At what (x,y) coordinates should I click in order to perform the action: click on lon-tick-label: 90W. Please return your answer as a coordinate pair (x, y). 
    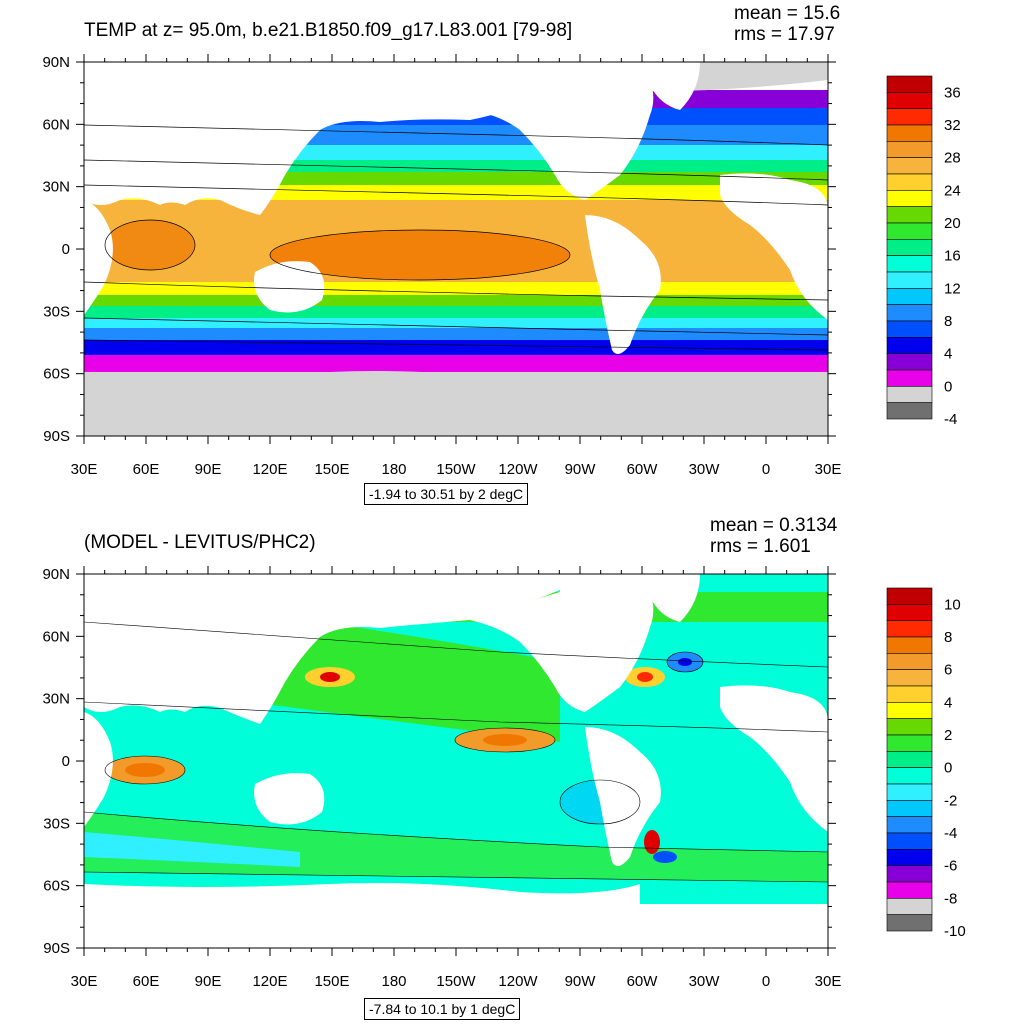
    Looking at the image, I should click on (581, 469).